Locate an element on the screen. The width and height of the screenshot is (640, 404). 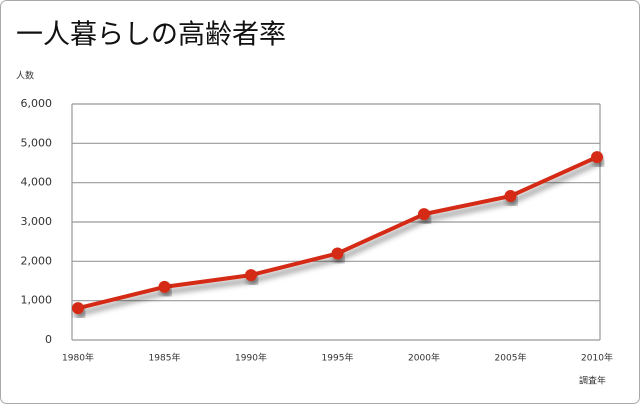
y-tick-label: 6,000 is located at coordinates (37, 103).